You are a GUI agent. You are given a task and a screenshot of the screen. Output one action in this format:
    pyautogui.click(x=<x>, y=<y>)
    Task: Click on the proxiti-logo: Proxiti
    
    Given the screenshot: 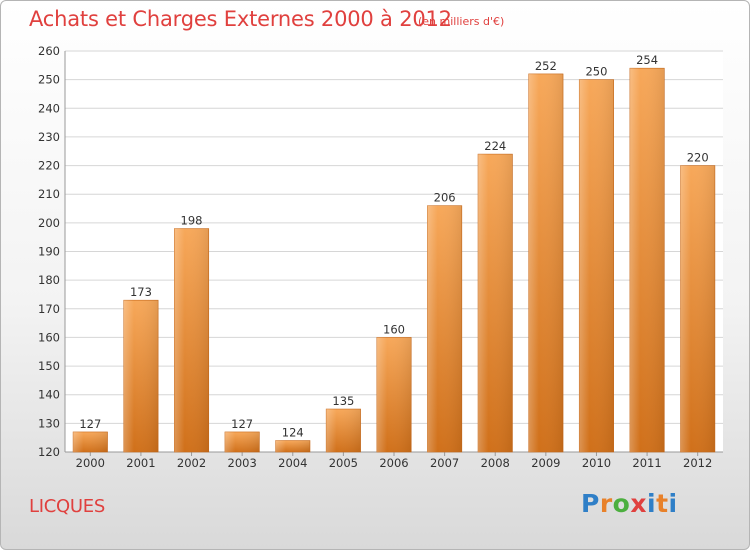 What is the action you would take?
    pyautogui.click(x=629, y=503)
    